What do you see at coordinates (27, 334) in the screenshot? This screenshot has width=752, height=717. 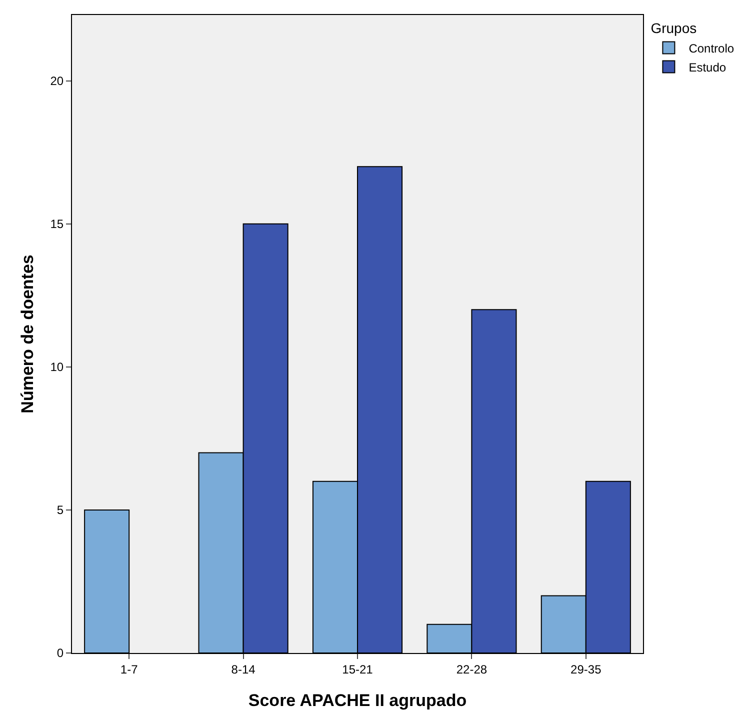 I see `y-axis-title: Número de doentes` at bounding box center [27, 334].